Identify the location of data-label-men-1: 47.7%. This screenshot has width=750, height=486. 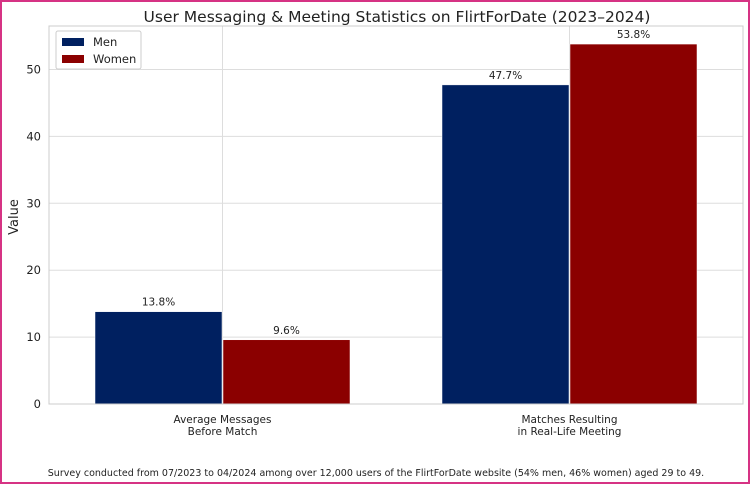
(505, 76).